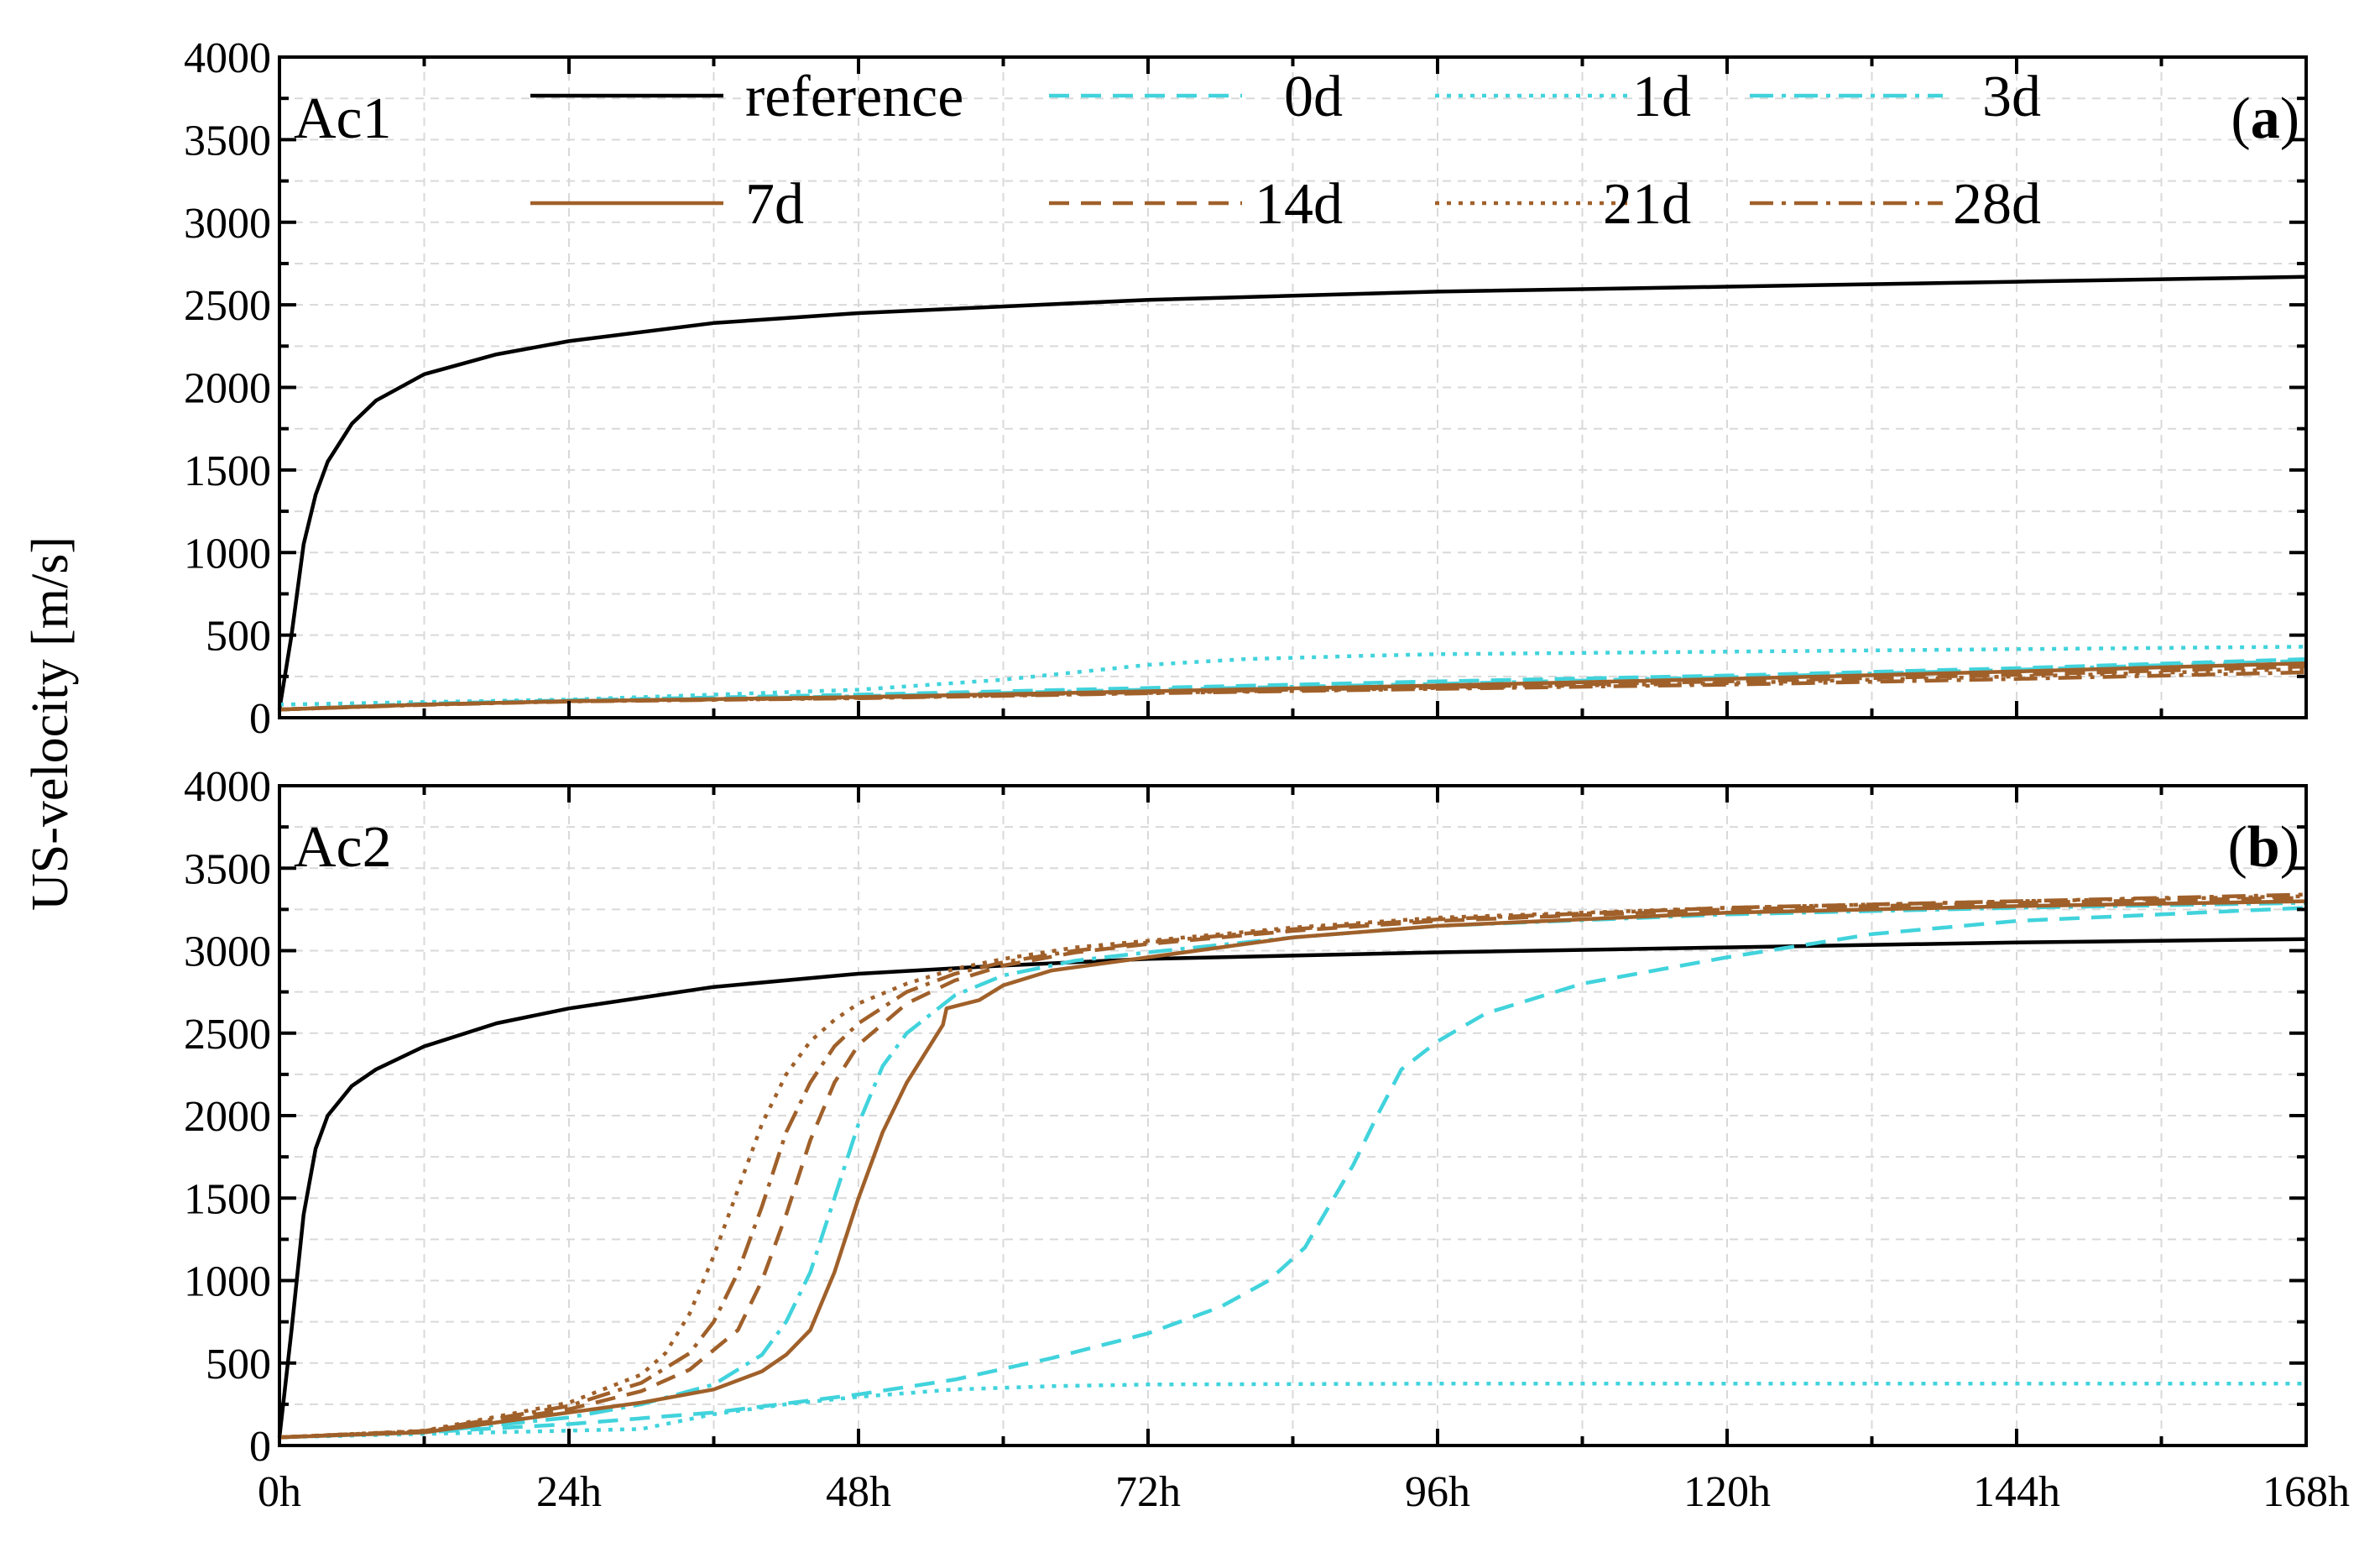  Describe the element at coordinates (1647, 205) in the screenshot. I see `legend-label-21d: 21d` at that location.